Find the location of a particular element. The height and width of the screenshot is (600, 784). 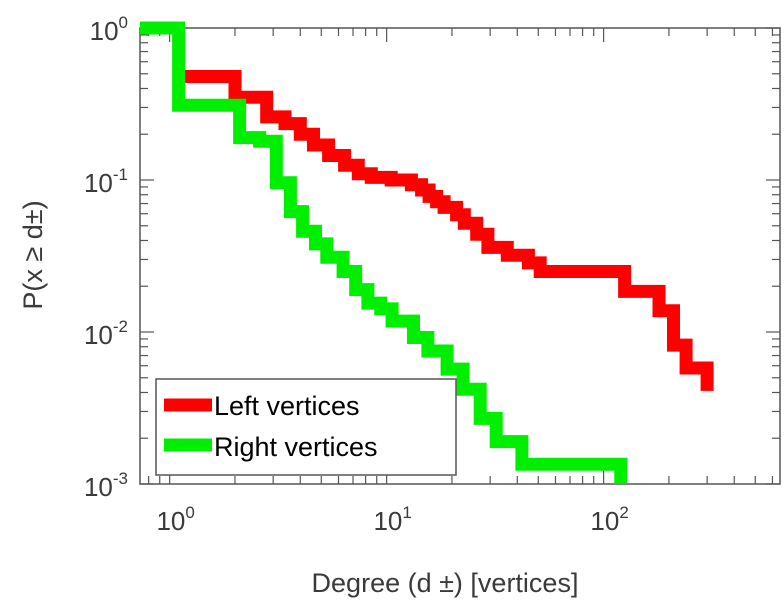

x-tick-label: 10⁰ is located at coordinates (175, 519).